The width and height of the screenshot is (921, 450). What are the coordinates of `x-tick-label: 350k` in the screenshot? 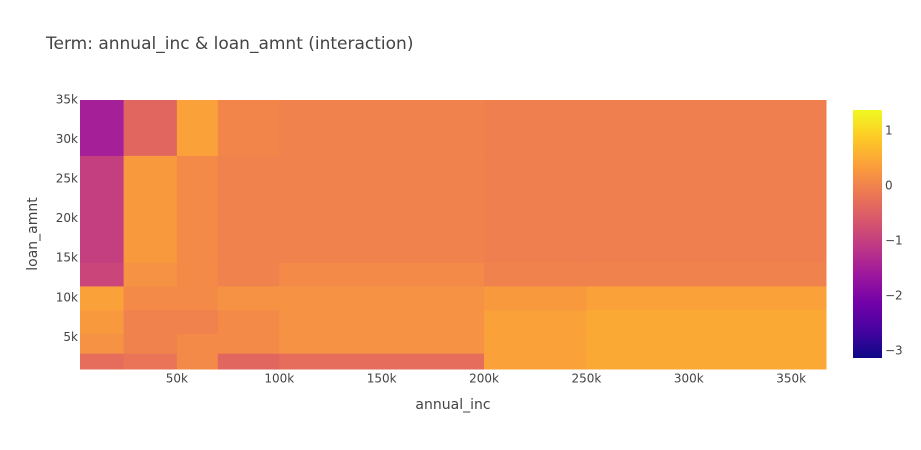 It's located at (791, 379).